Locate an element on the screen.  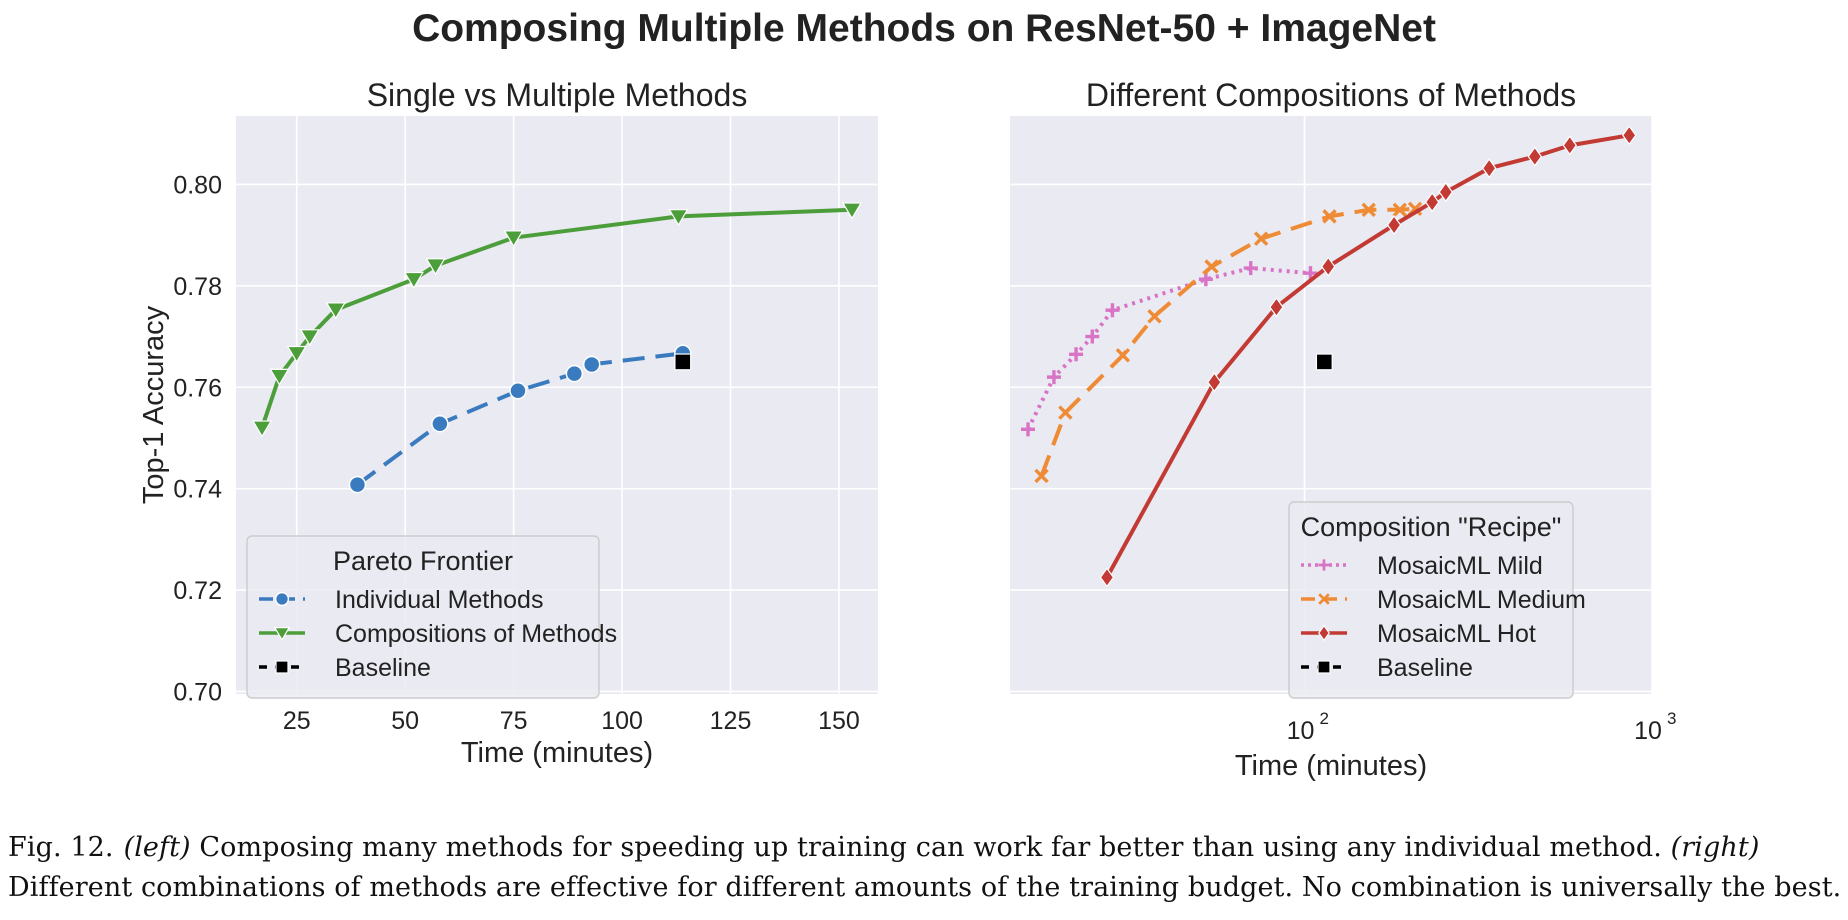
series-mosaicml-hot is located at coordinates (1368, 356).